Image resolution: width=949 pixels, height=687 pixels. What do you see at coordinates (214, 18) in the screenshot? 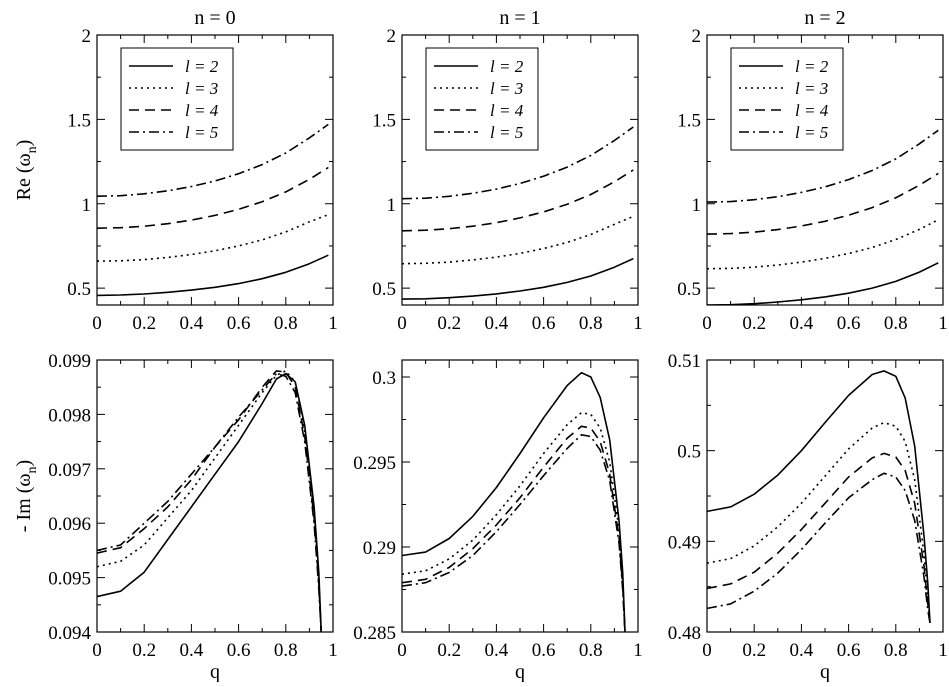
I see `column-title: n = 0` at bounding box center [214, 18].